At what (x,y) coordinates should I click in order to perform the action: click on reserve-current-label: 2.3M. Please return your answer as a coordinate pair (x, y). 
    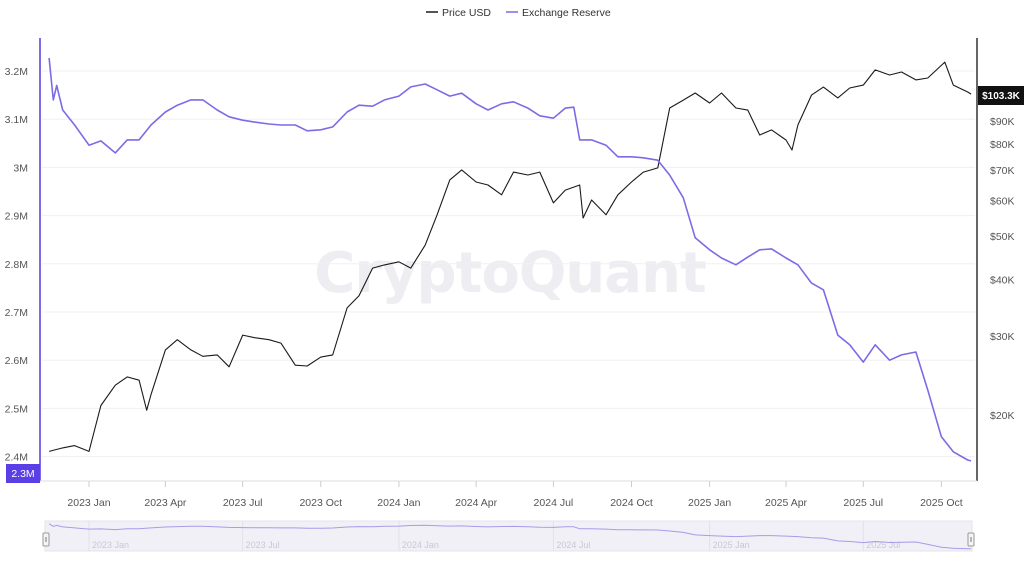
    Looking at the image, I should click on (23, 473).